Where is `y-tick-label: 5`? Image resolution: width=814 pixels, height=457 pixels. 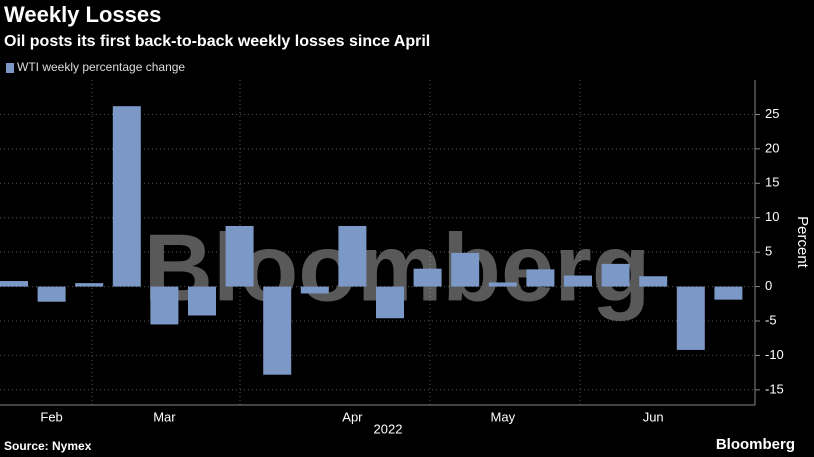 y-tick-label: 5 is located at coordinates (768, 251).